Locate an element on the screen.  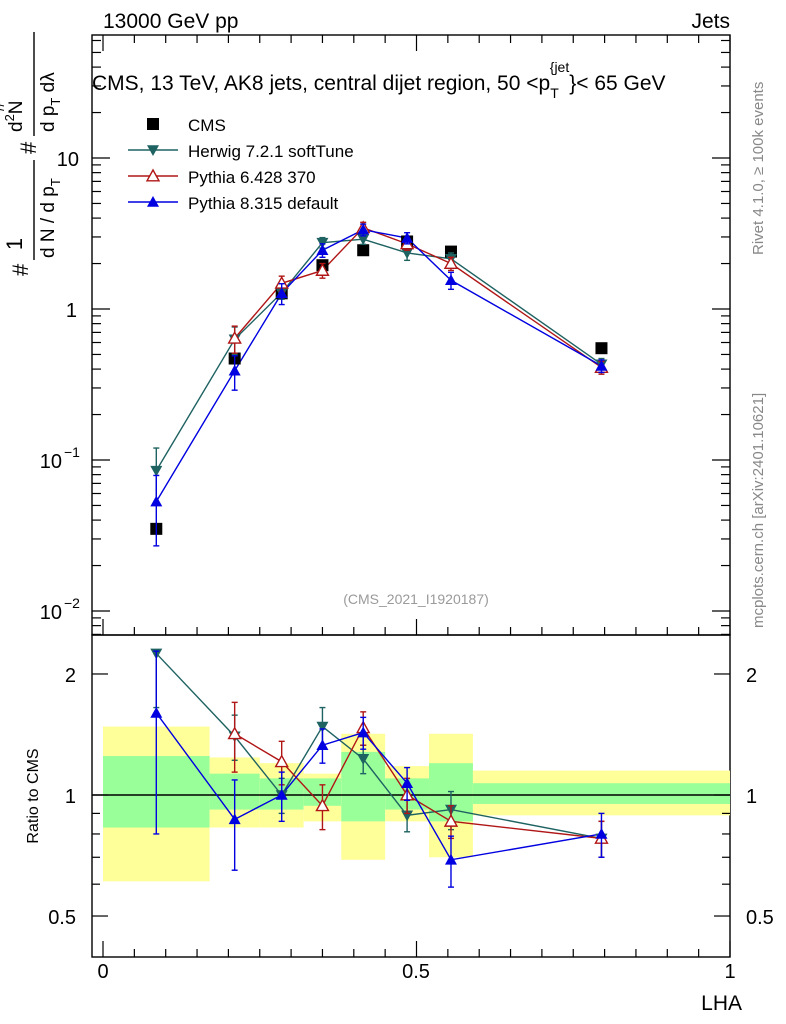
xtick-label-0.5: 0.5 is located at coordinates (416, 972).